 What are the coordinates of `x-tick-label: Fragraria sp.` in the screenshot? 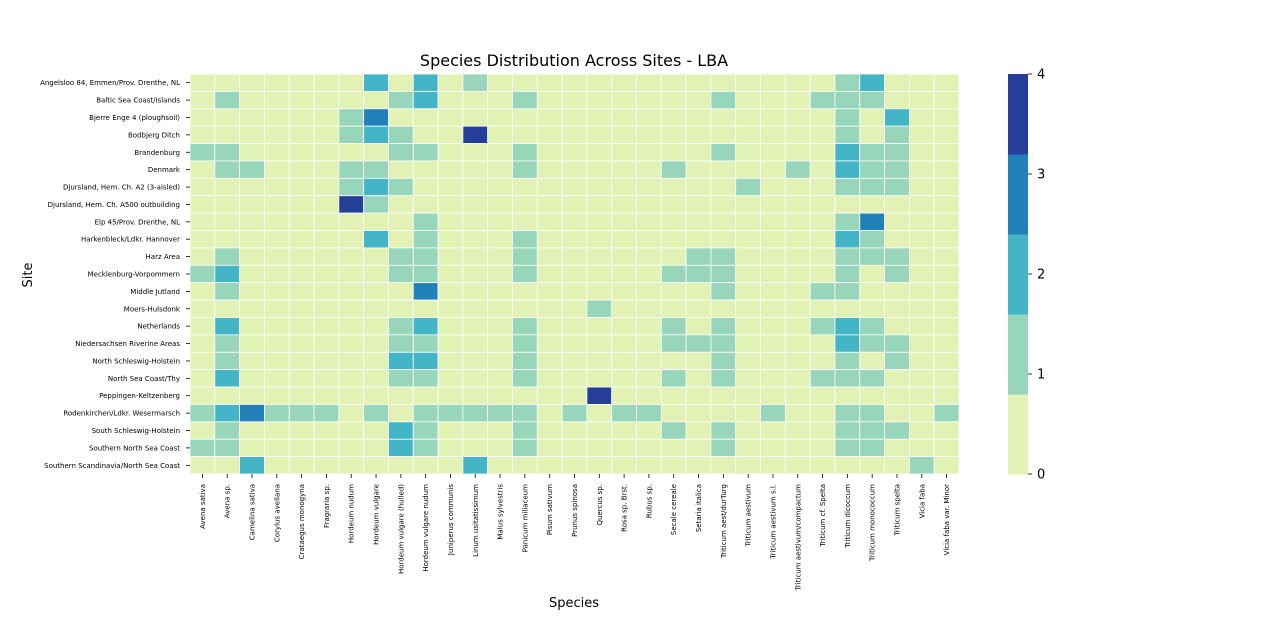 It's located at (327, 506).